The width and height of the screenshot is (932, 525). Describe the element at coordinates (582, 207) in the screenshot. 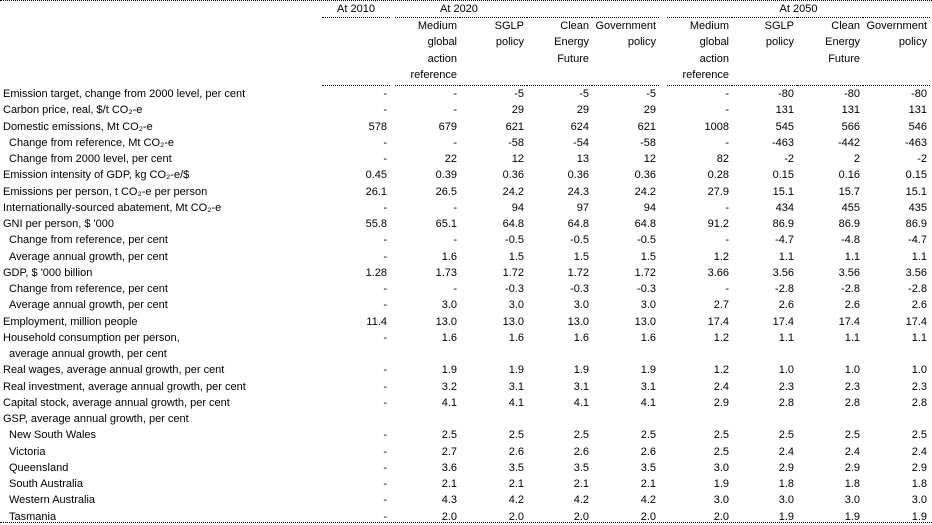

I see `value-cell: 97` at that location.